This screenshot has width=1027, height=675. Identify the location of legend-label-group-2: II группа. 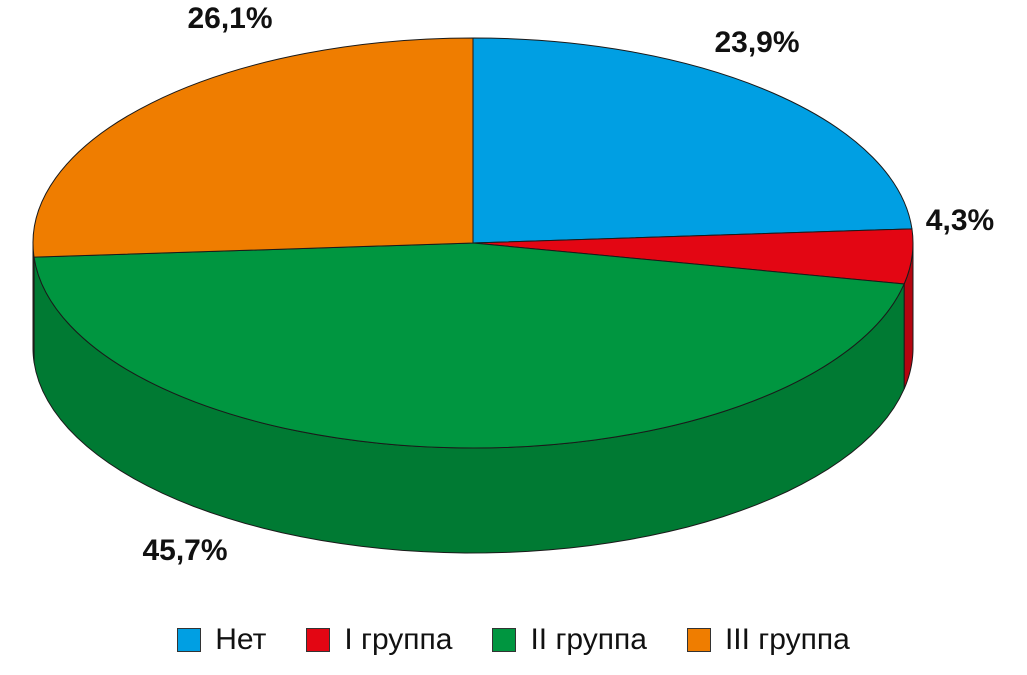
(588, 639).